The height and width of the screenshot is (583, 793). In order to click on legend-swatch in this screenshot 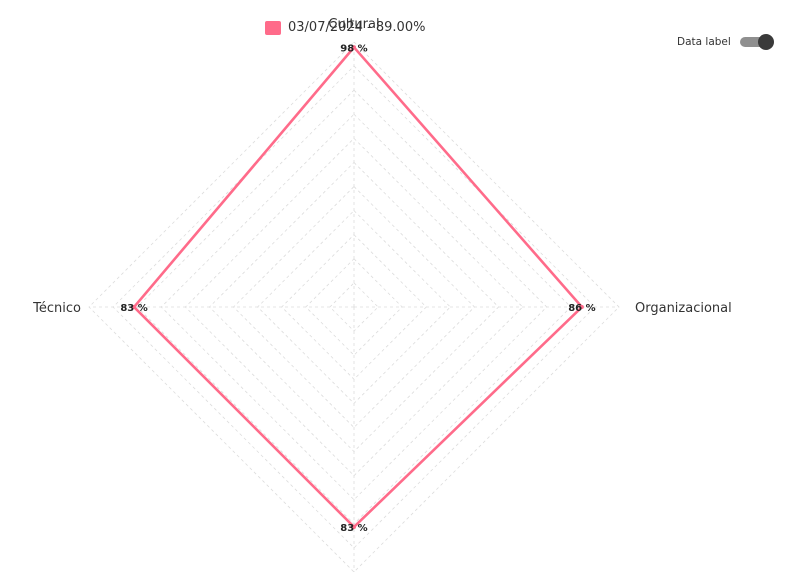, I will do `click(273, 27)`.